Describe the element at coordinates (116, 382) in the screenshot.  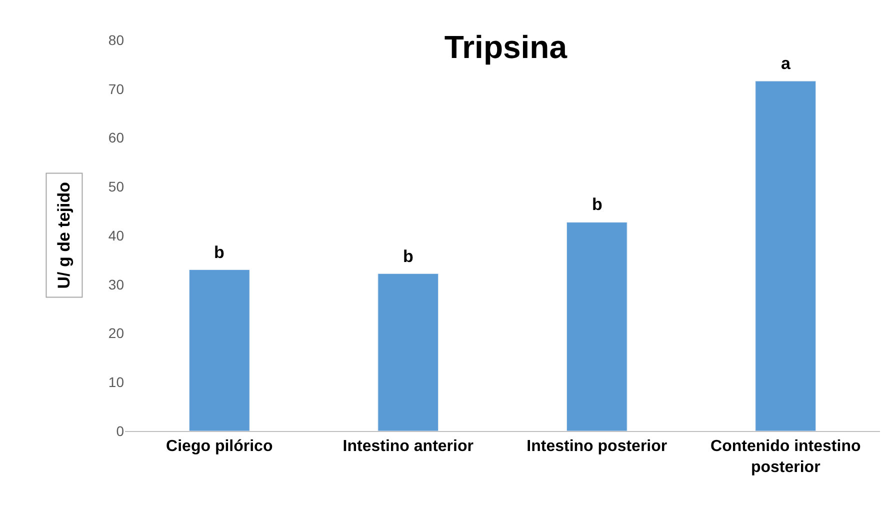
I see `y-tick-label: 10` at that location.